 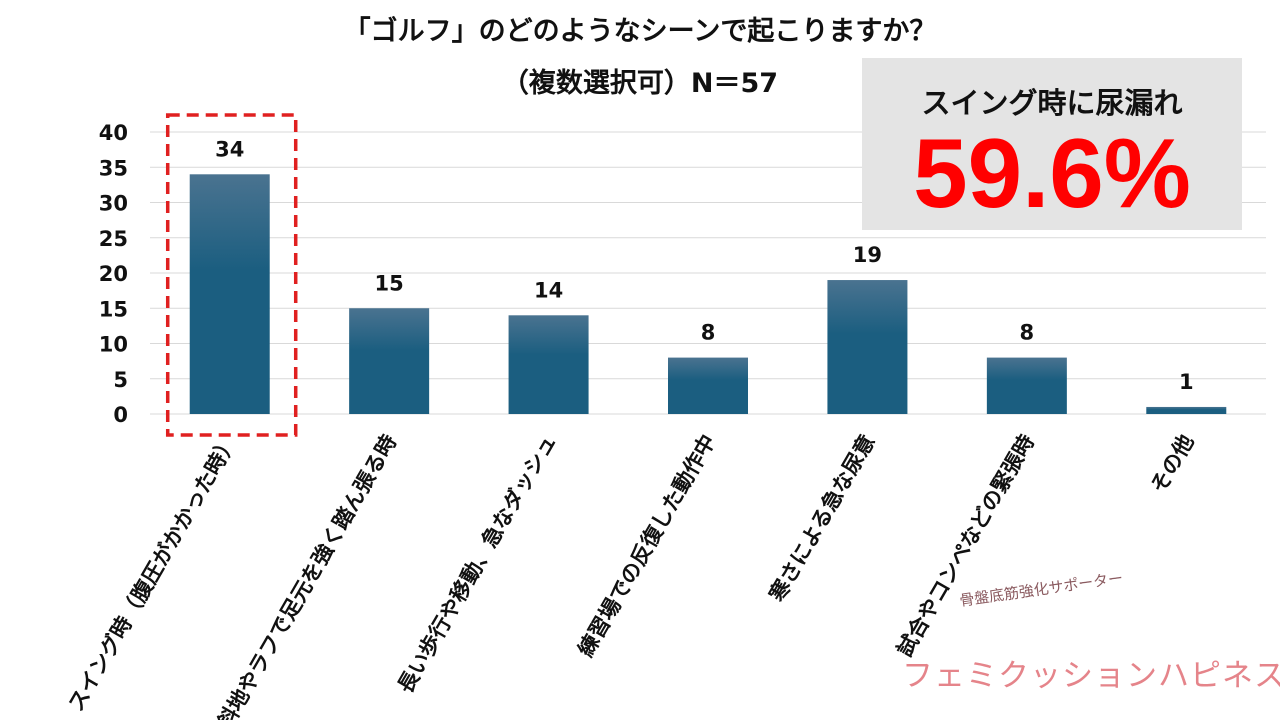 I want to click on callout-label: スイング時に尿漏れ, so click(x=1052, y=103).